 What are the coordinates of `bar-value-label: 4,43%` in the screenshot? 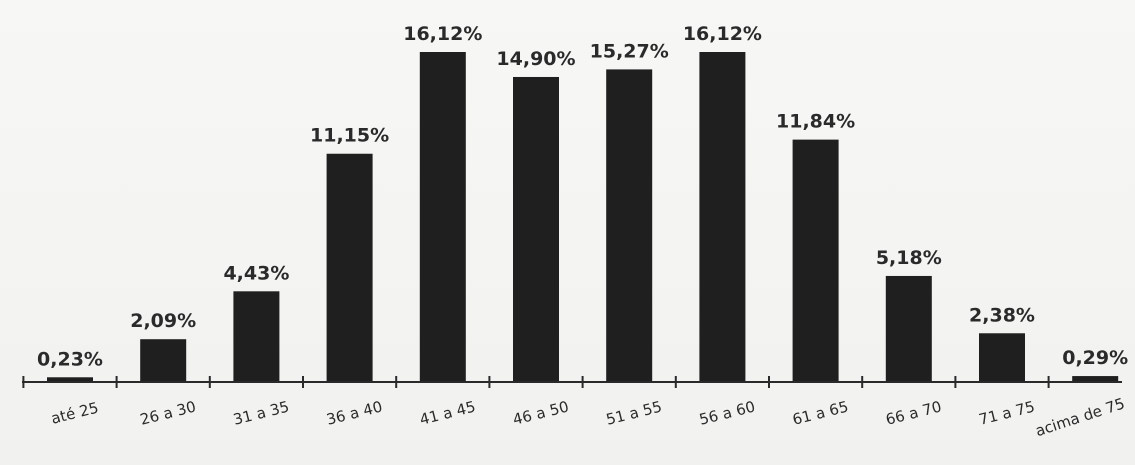 It's located at (256, 273).